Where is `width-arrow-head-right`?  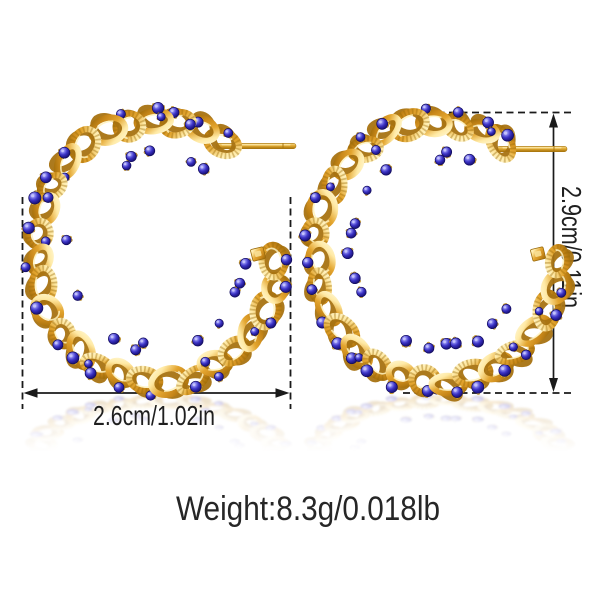 width-arrow-head-right is located at coordinates (282, 393).